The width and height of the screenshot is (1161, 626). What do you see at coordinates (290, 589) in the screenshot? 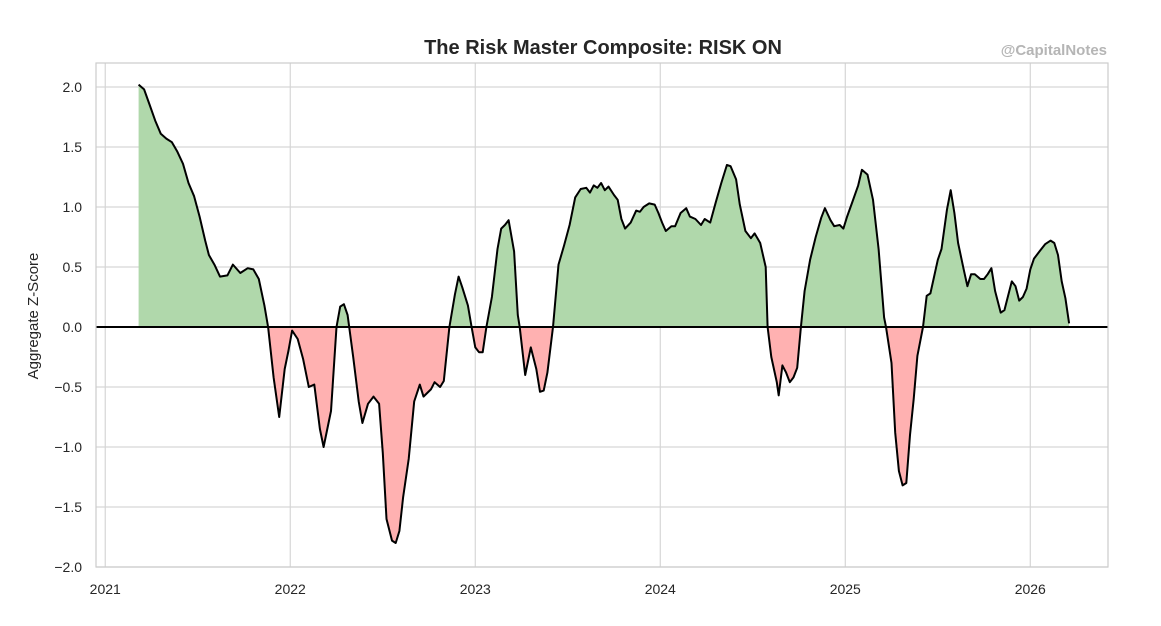
I see `x-tick-label: 2022` at bounding box center [290, 589].